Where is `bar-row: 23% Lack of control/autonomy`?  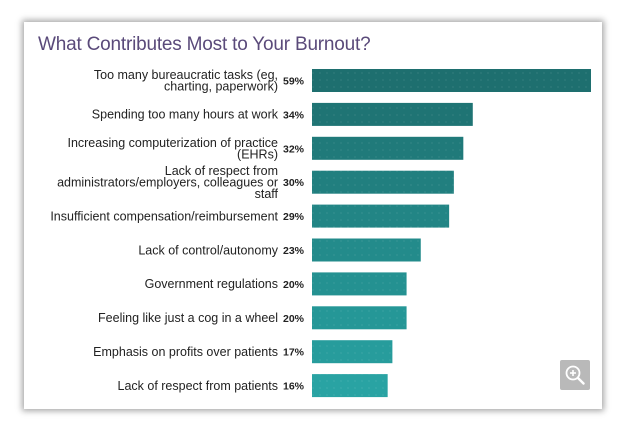
bar-row: 23% Lack of control/autonomy is located at coordinates (279, 250).